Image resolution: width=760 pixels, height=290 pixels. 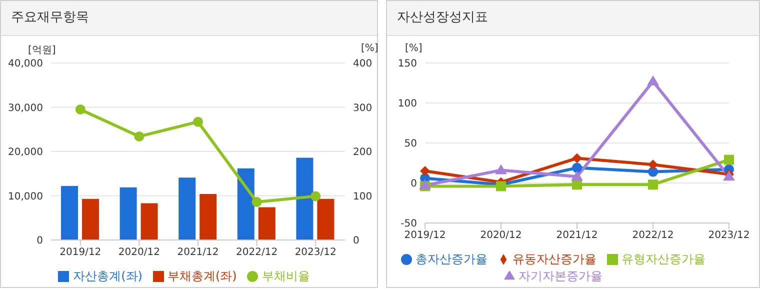 I want to click on legend-label: 자산총계(좌), so click(x=107, y=276).